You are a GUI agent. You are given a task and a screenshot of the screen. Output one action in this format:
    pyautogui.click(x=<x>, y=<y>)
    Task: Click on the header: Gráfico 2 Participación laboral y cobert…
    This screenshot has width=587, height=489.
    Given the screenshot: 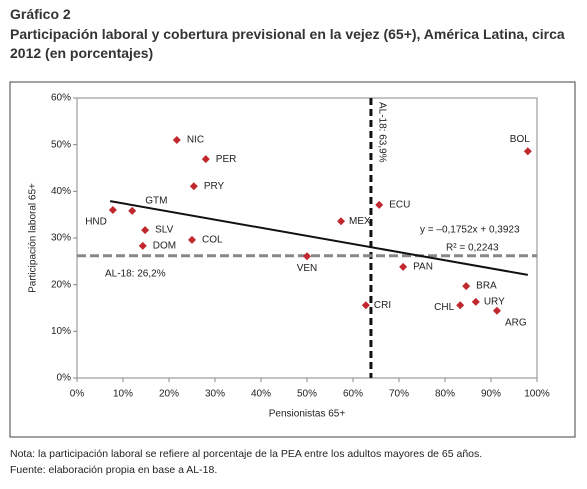 What is the action you would take?
    pyautogui.click(x=292, y=34)
    